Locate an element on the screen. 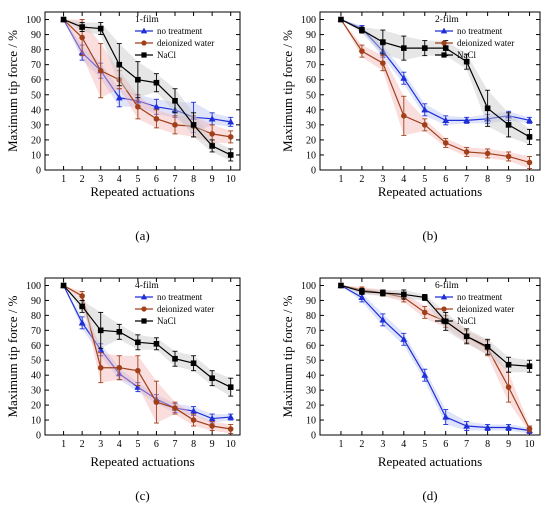 This screenshot has height=513, width=550. legend-item: deionized water is located at coordinates (174, 43).